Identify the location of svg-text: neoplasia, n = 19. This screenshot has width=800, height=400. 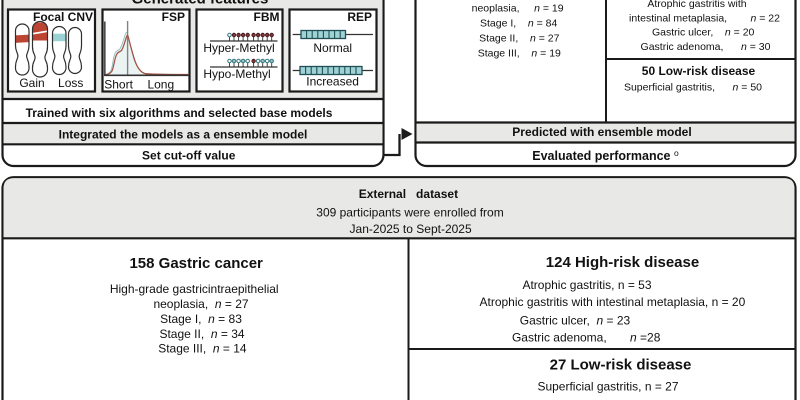
(518, 9).